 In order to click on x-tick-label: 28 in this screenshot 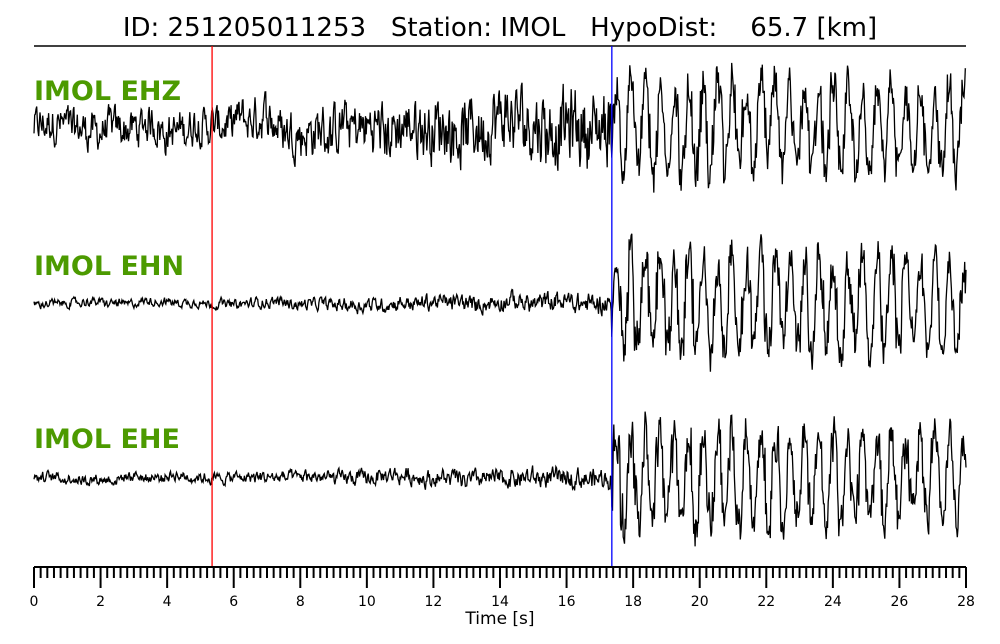, I will do `click(966, 602)`.